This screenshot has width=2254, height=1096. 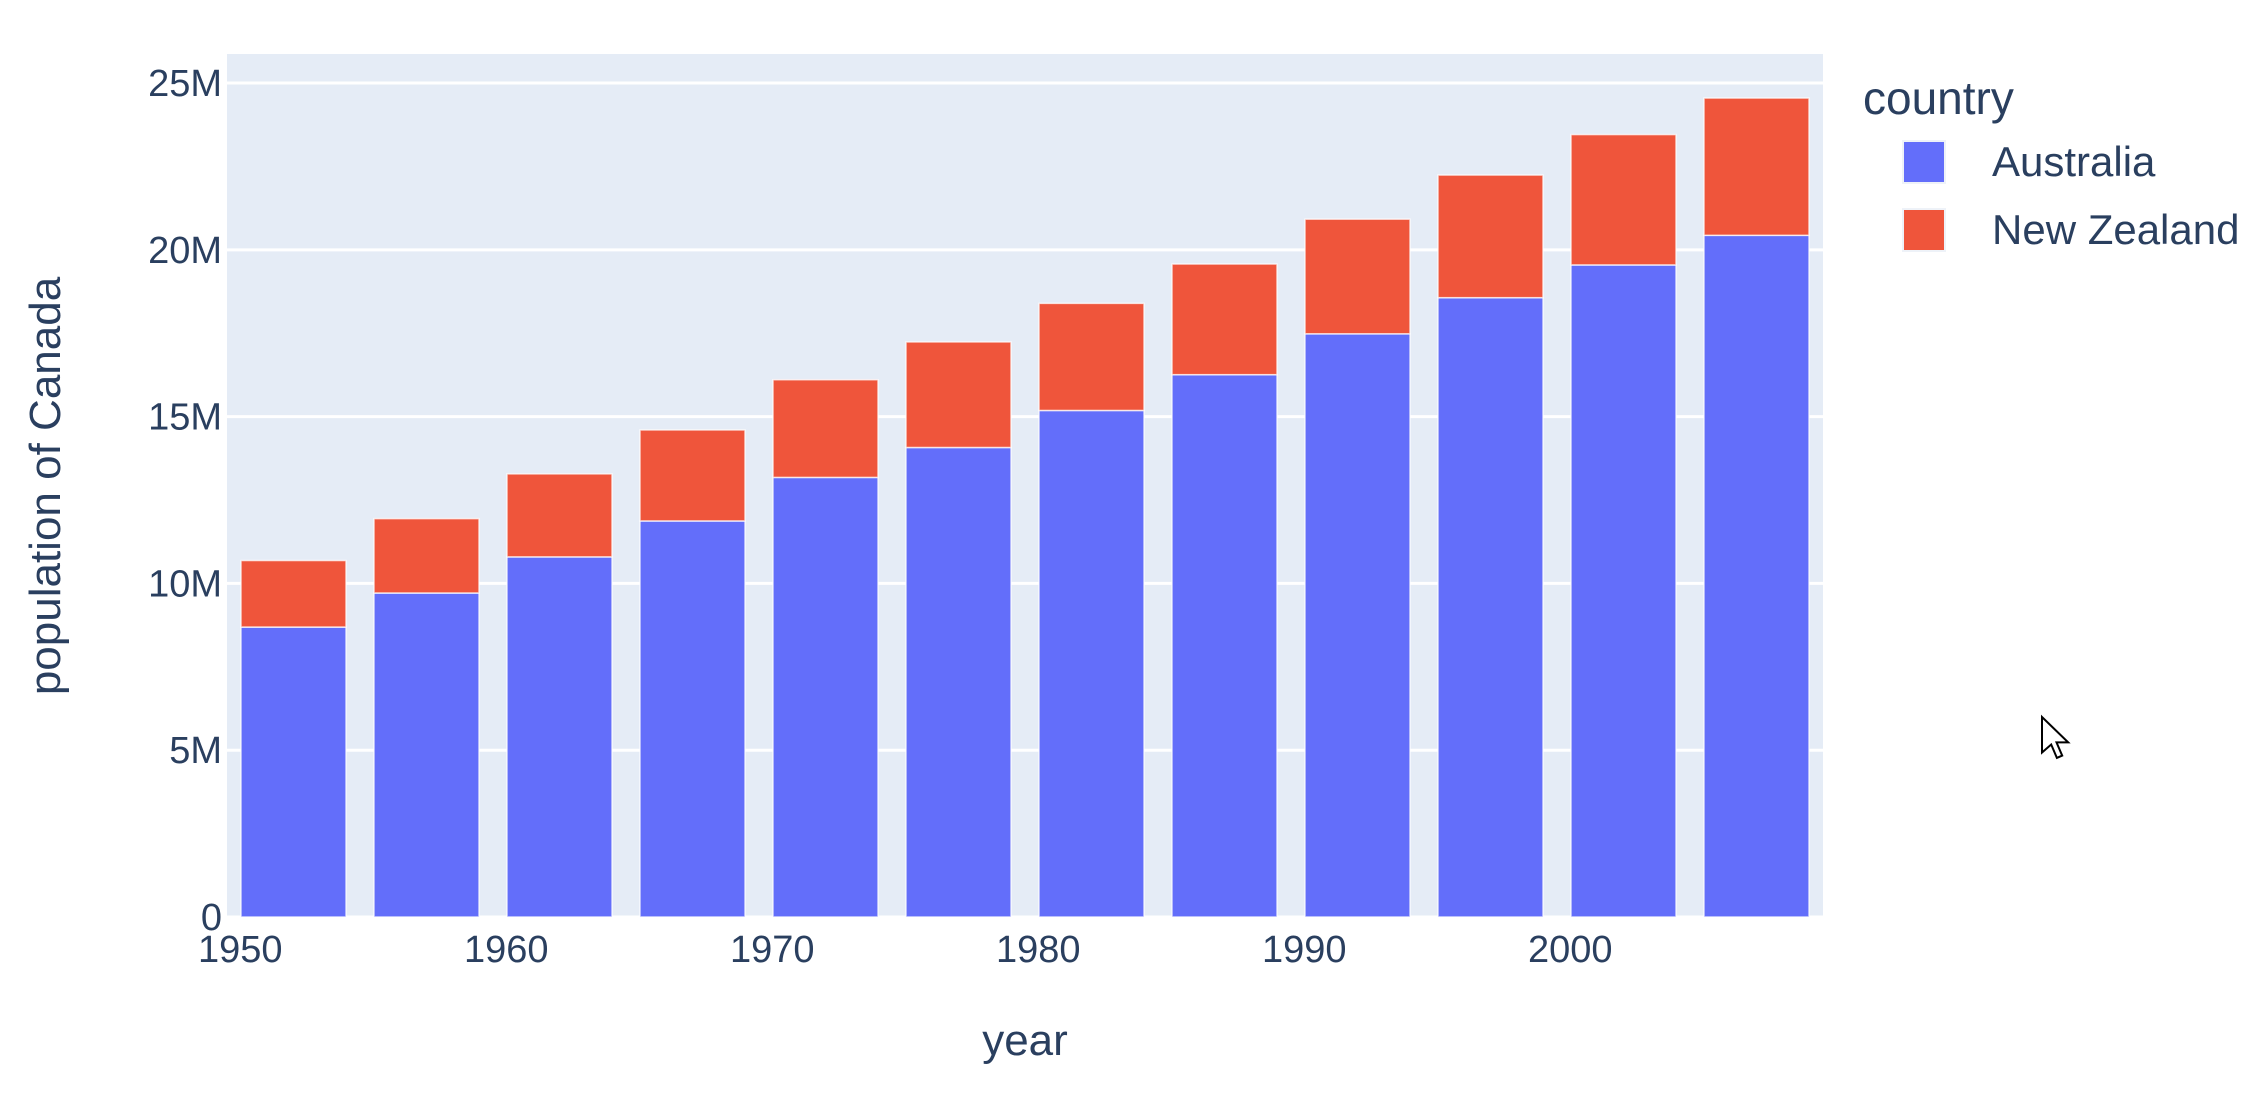 I want to click on bar-segment-new-zealand-1992, so click(x=1357, y=276).